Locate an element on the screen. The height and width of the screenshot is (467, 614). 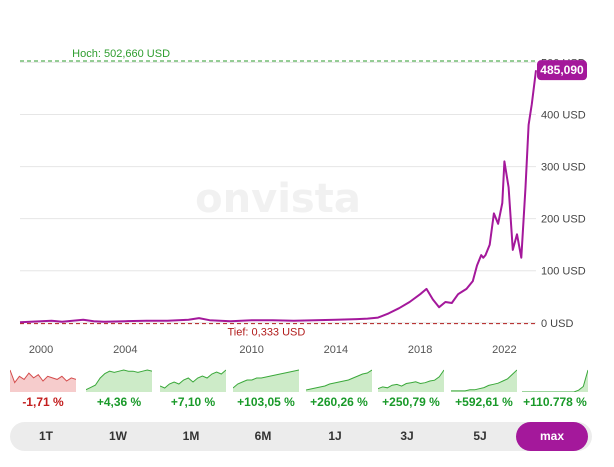
sparkline-percent: +260,26 % is located at coordinates (339, 402).